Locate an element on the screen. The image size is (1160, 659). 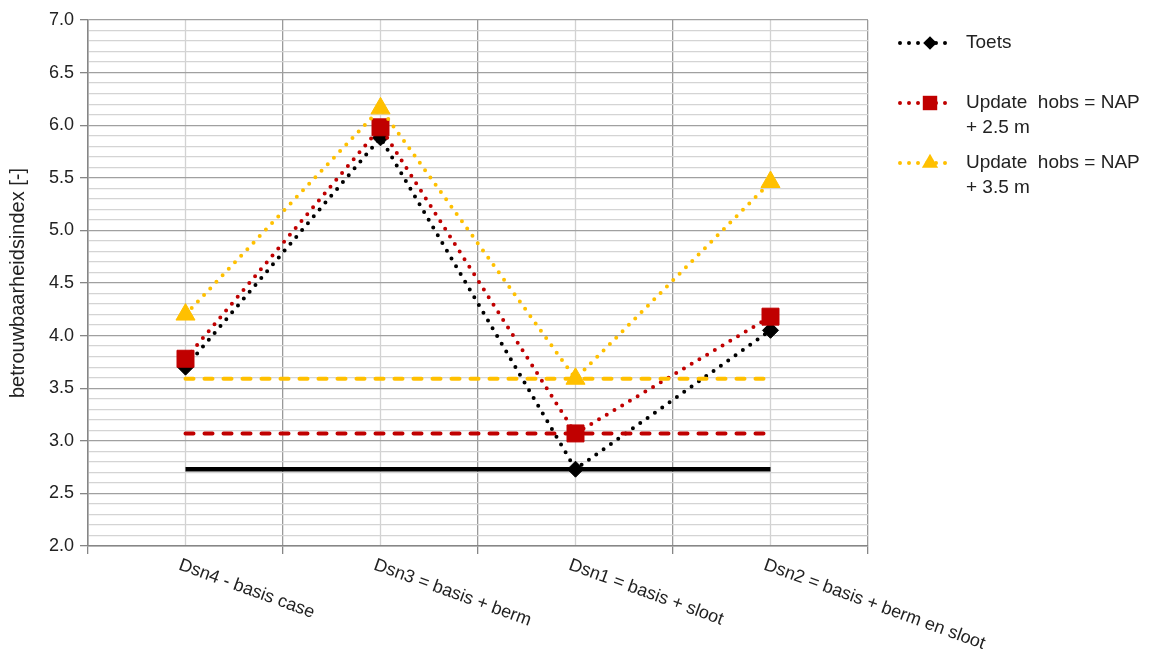
y-tick-label: 6.5 is located at coordinates (61, 71).